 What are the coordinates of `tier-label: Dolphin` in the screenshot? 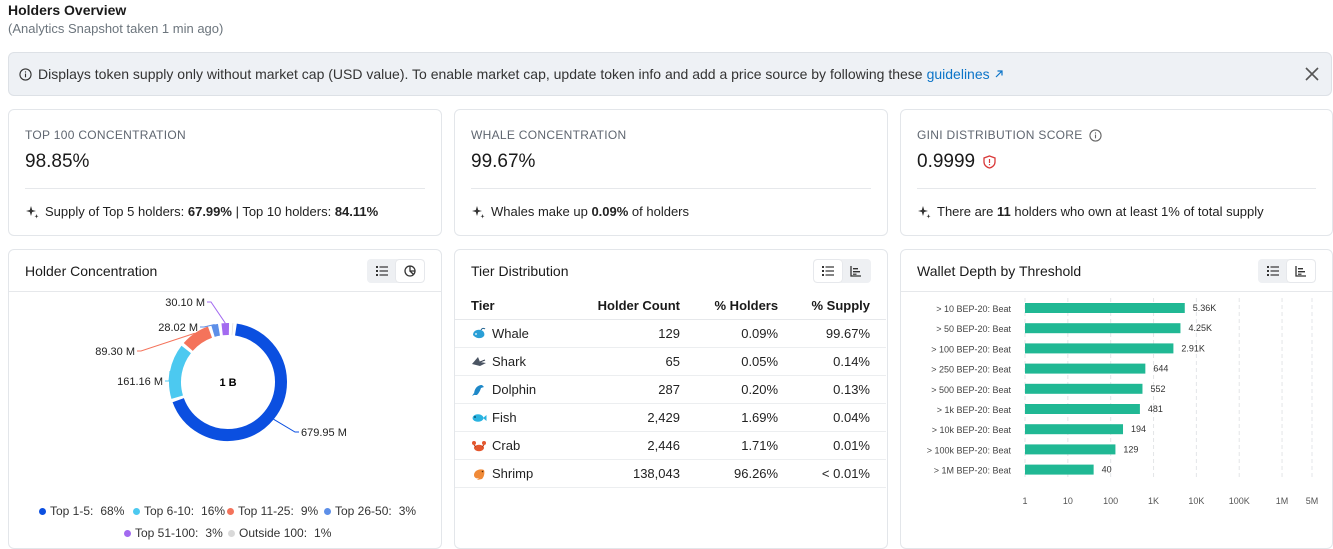 It's located at (514, 389).